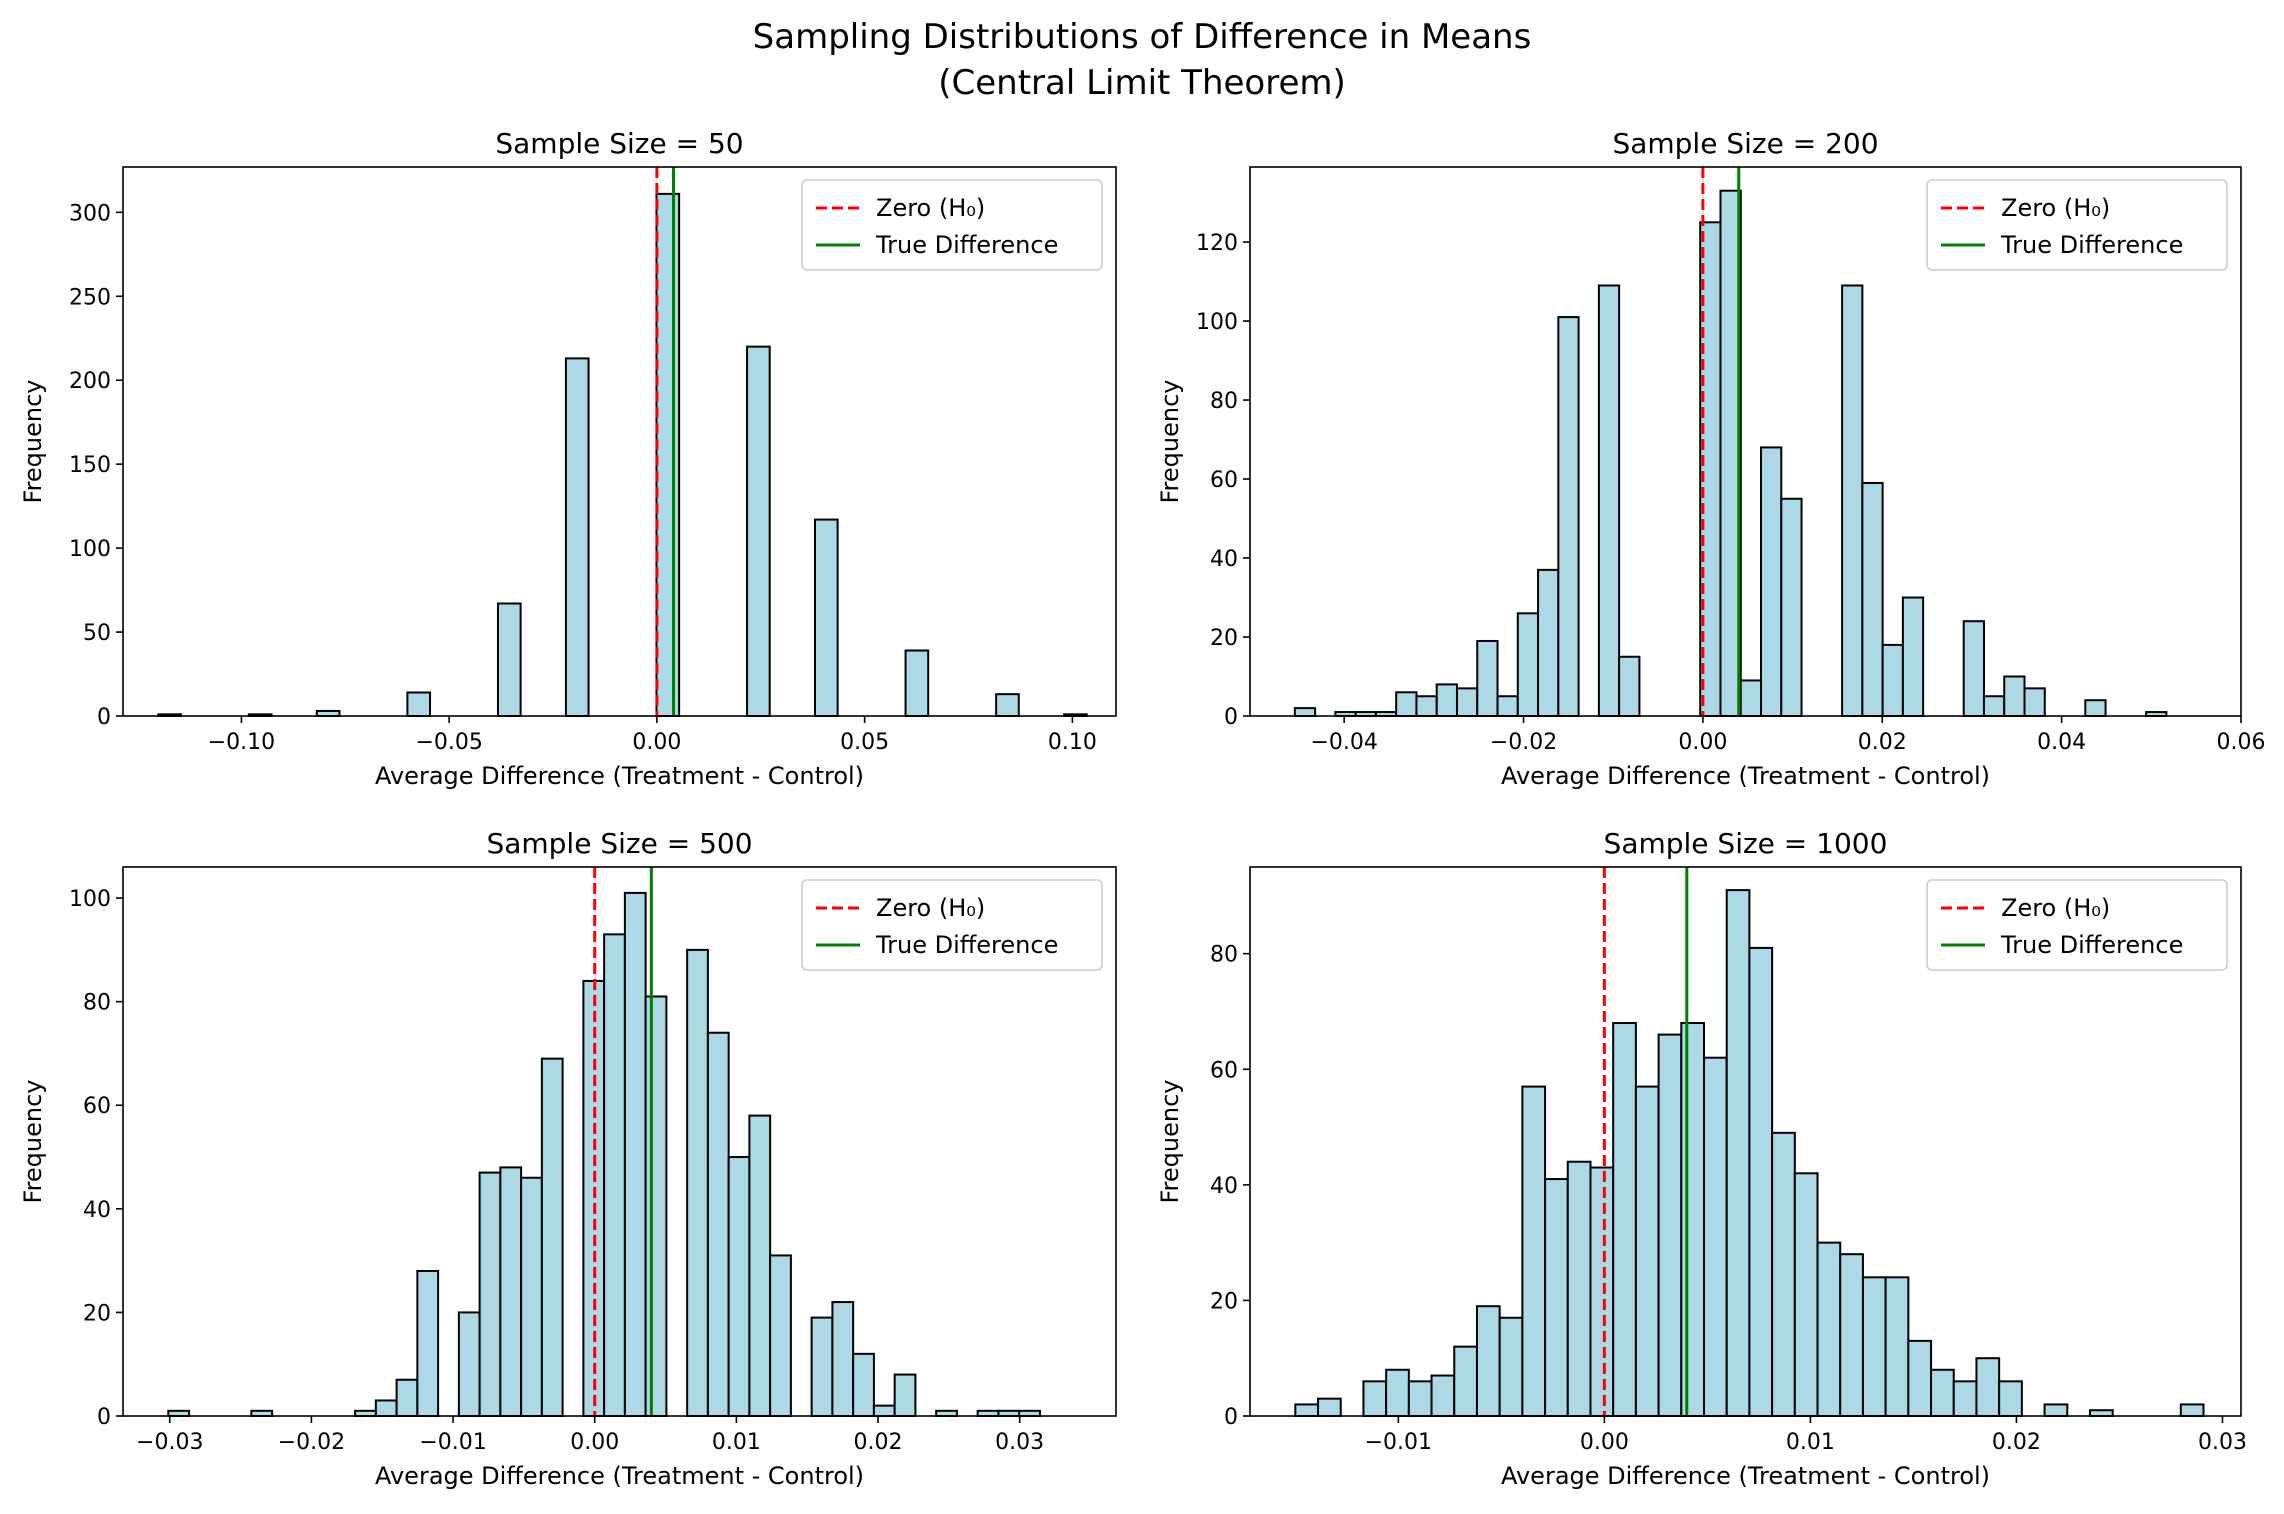  What do you see at coordinates (2061, 742) in the screenshot?
I see `x-tick-label: 0.04` at bounding box center [2061, 742].